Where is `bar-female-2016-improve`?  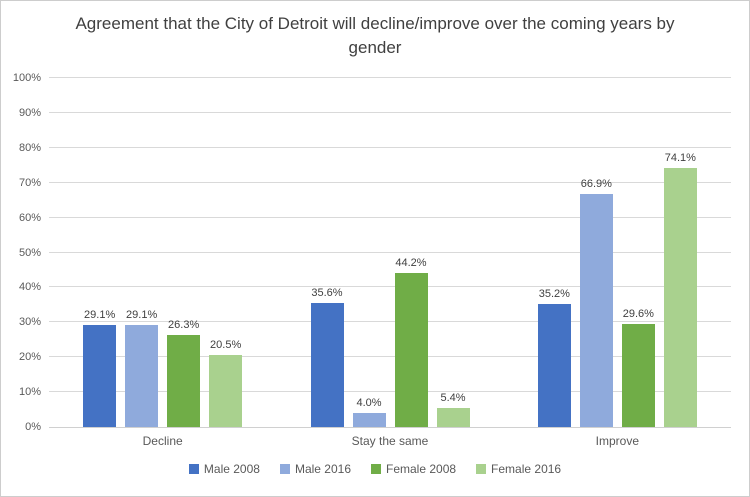 bar-female-2016-improve is located at coordinates (680, 297).